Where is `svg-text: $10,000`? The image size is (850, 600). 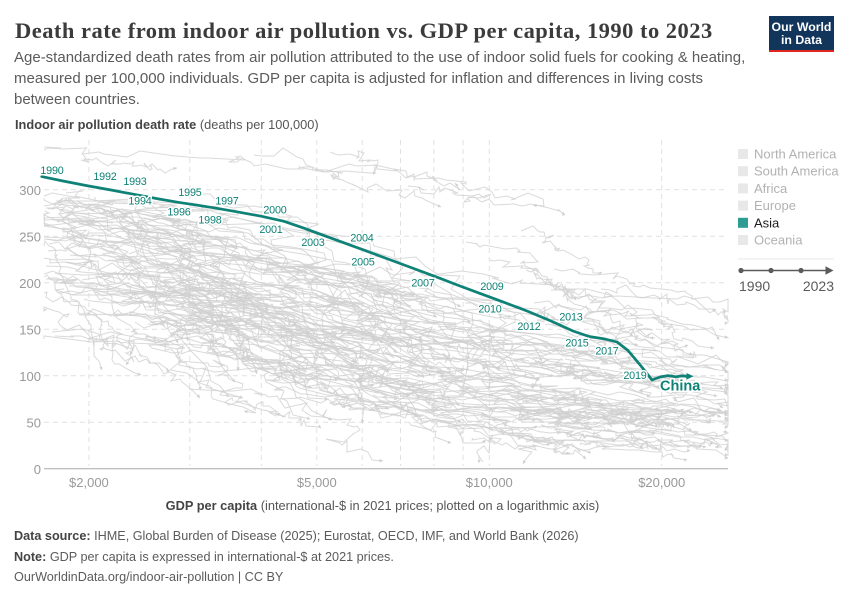
svg-text: $10,000 is located at coordinates (489, 482).